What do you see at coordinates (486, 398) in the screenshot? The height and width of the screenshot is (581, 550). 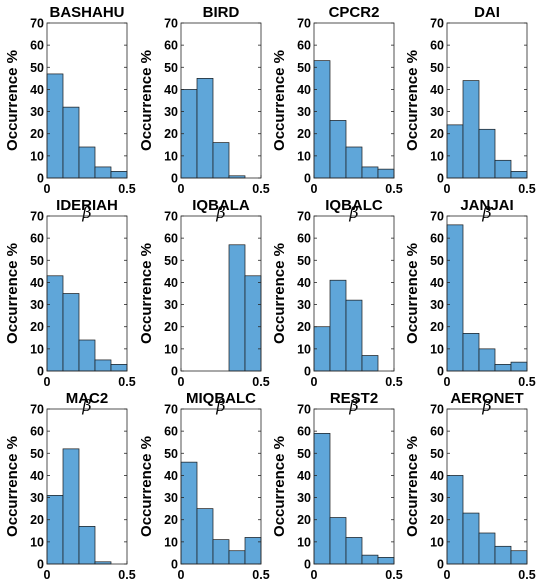 I see `panel-title: AERONET` at bounding box center [486, 398].